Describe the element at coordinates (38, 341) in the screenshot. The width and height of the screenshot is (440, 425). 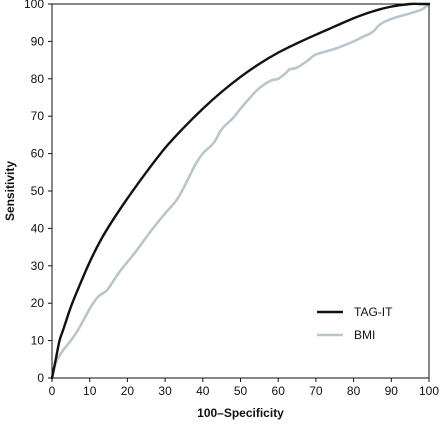
I see `y-tick-label: 10` at that location.